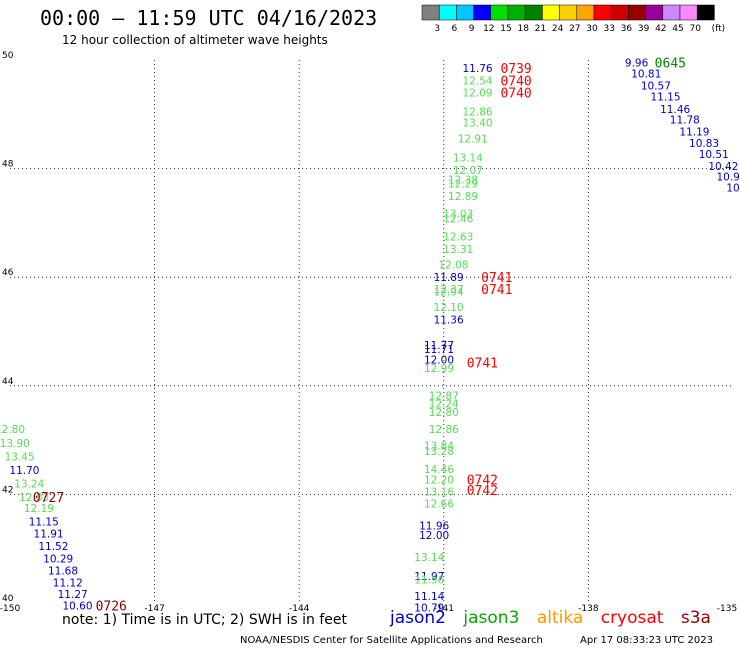  I want to click on legend-cryosat: cryosat, so click(632, 618).